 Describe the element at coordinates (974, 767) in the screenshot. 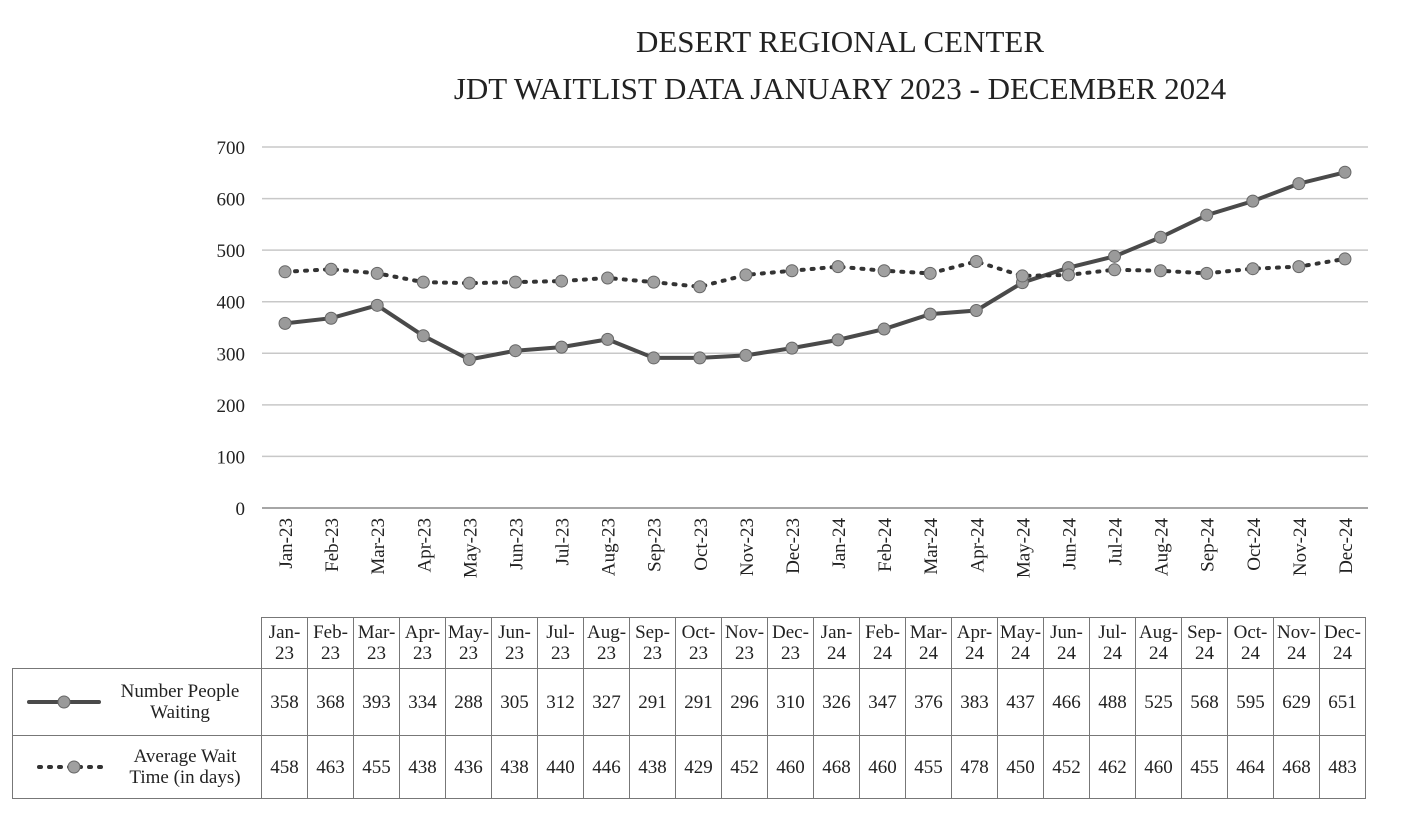

I see `table-value-cell: 478` at that location.